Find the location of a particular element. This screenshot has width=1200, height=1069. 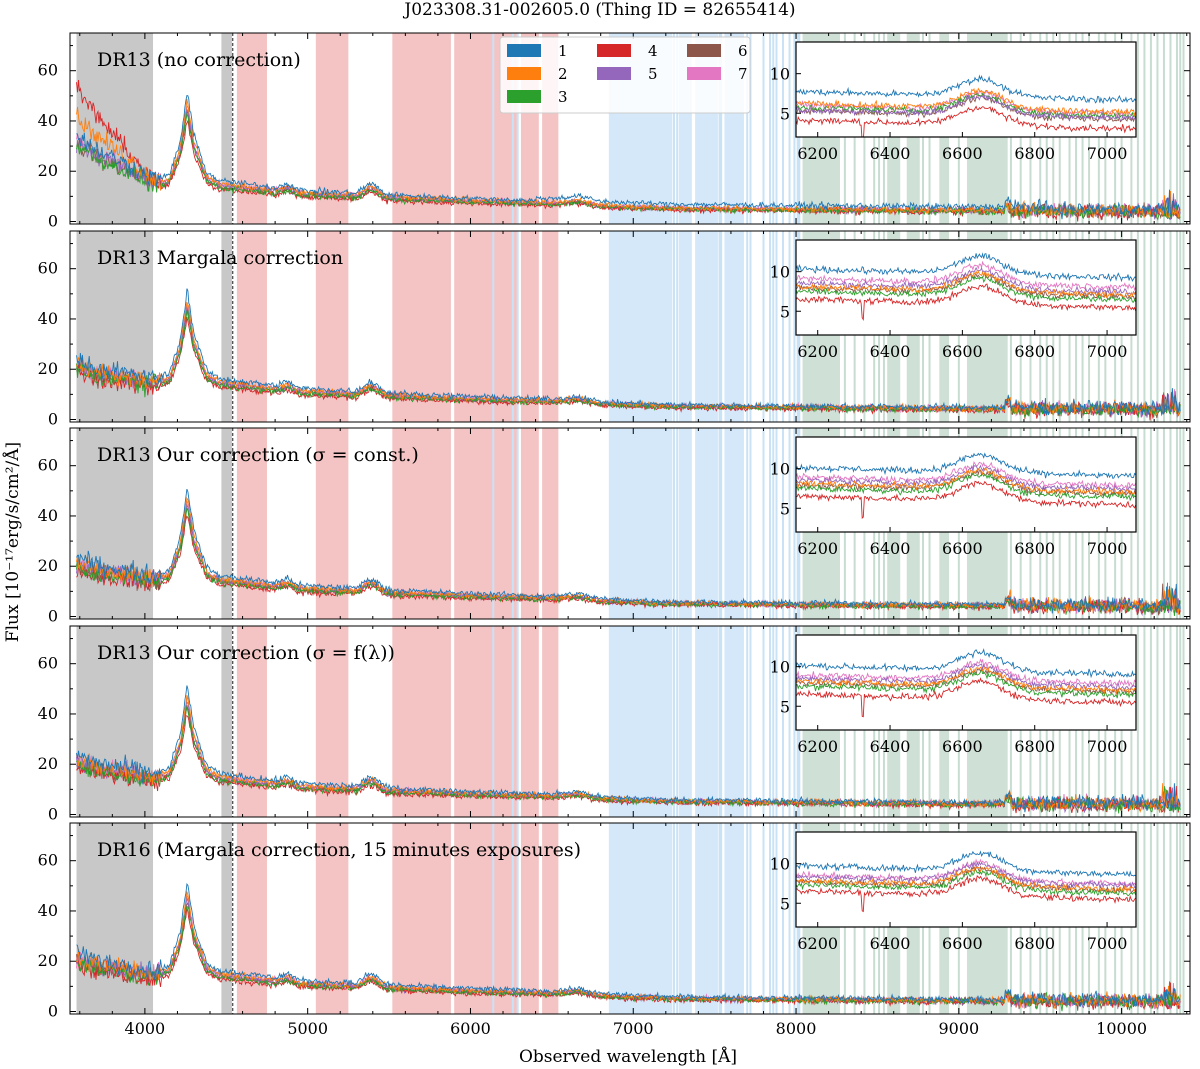

inset-y-tick-label: 5 is located at coordinates (785, 113).